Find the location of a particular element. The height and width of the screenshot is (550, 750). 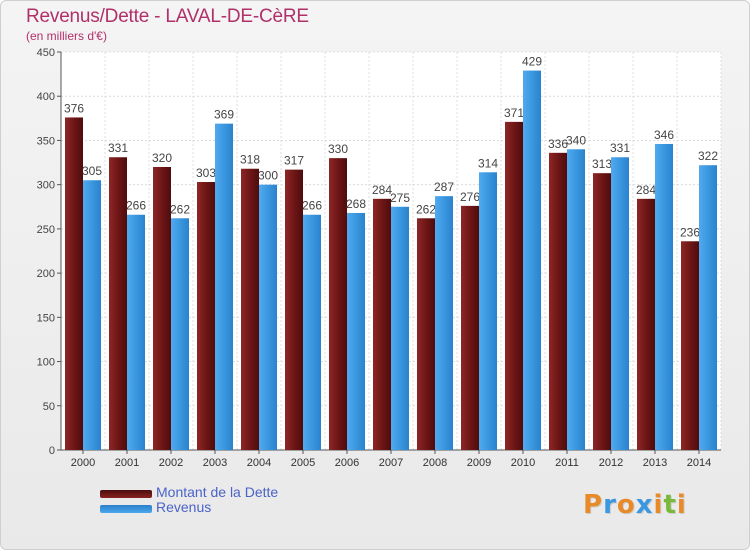

legend-swatch-dette is located at coordinates (126, 494).